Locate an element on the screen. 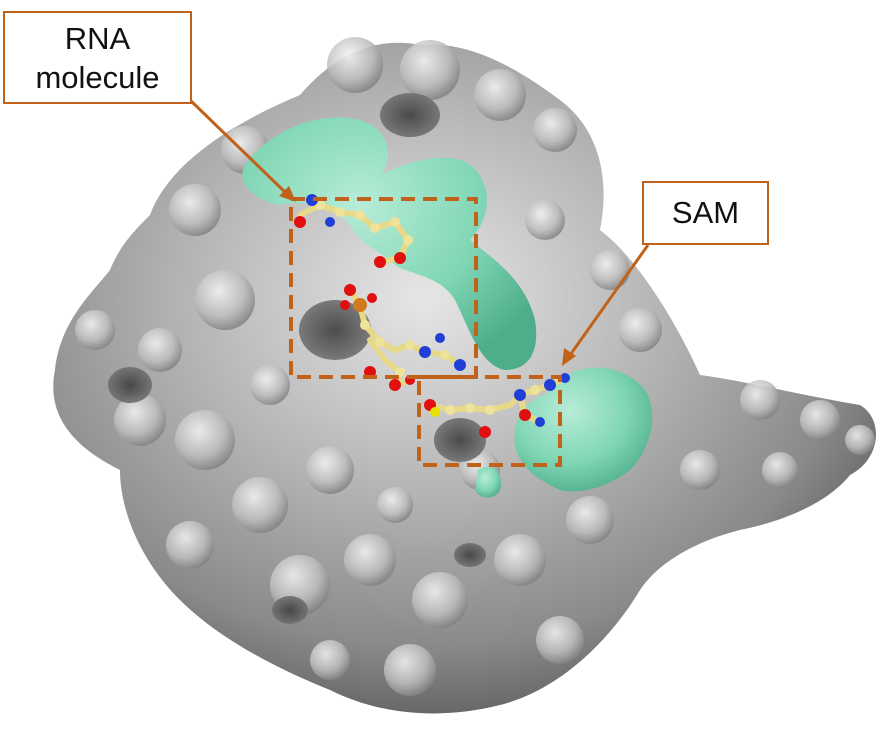  ligand-atoms is located at coordinates (432, 316).